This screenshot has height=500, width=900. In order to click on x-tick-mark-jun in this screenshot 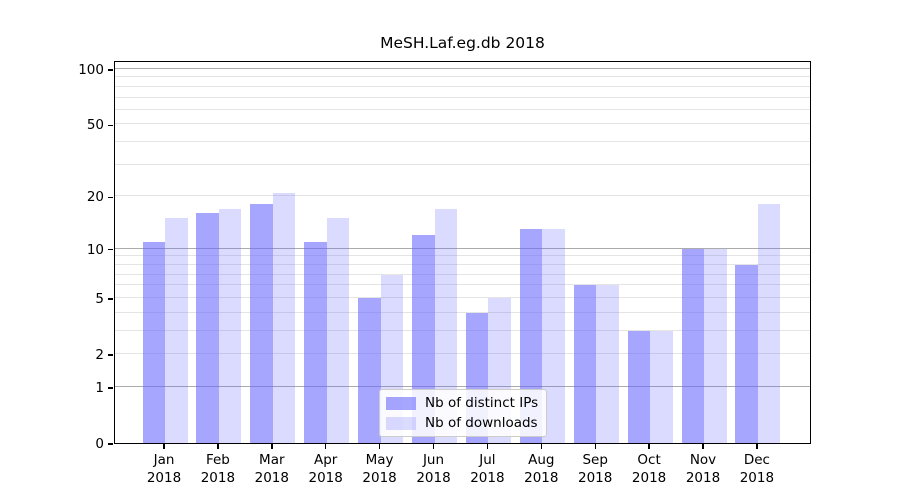, I will do `click(433, 446)`.